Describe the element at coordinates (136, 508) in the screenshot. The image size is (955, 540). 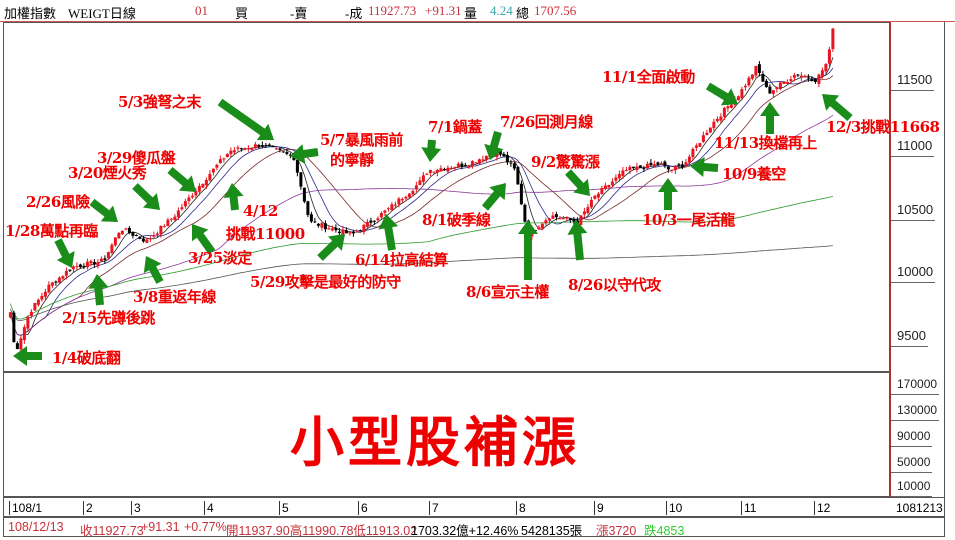
I see `x-tick: 3` at that location.